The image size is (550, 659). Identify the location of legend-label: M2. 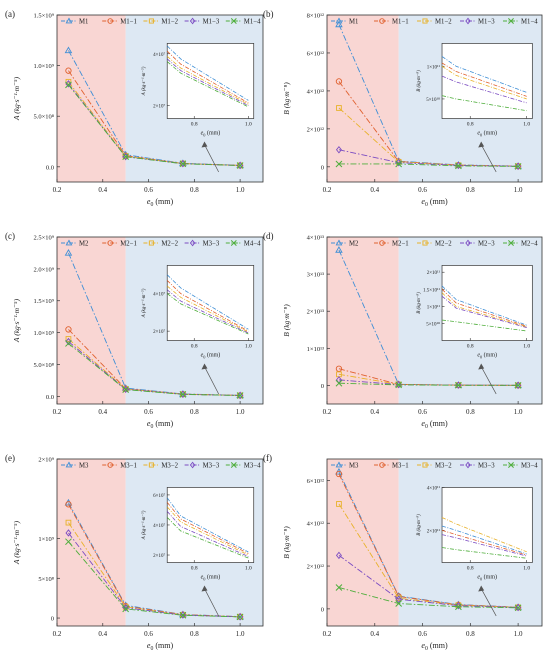
(84, 244).